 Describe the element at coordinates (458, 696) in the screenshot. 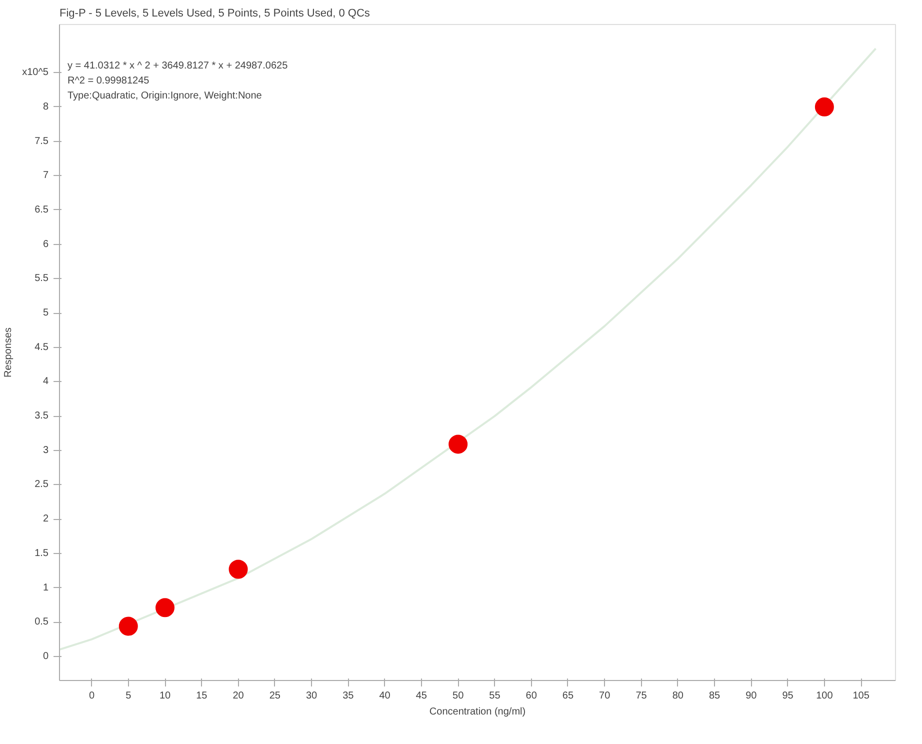

I see `x-tick-label: 50` at that location.